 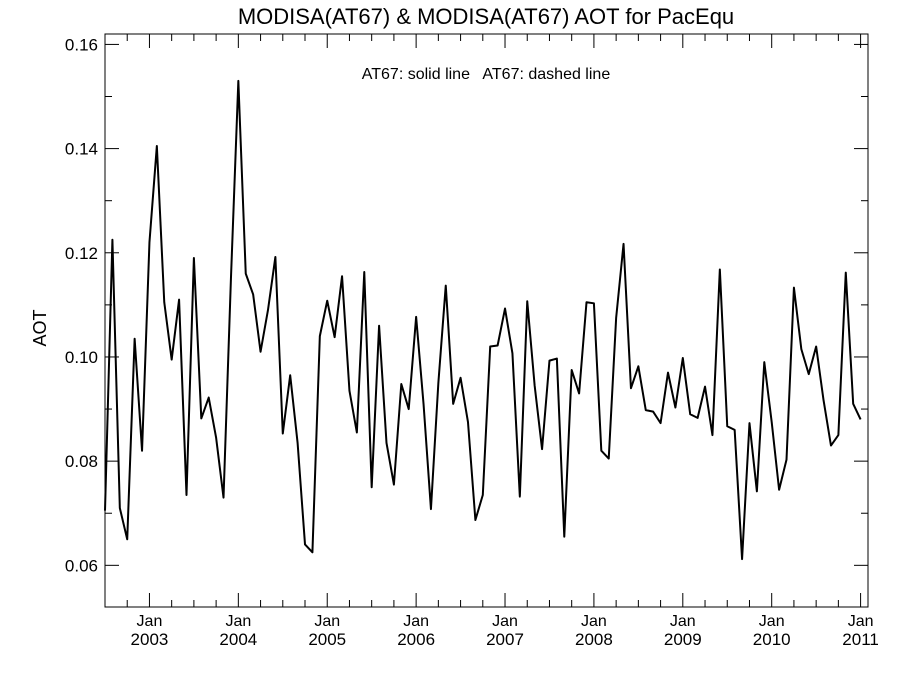 What do you see at coordinates (486, 74) in the screenshot?
I see `legend-text: AT67: solid line AT67: dashed line` at bounding box center [486, 74].